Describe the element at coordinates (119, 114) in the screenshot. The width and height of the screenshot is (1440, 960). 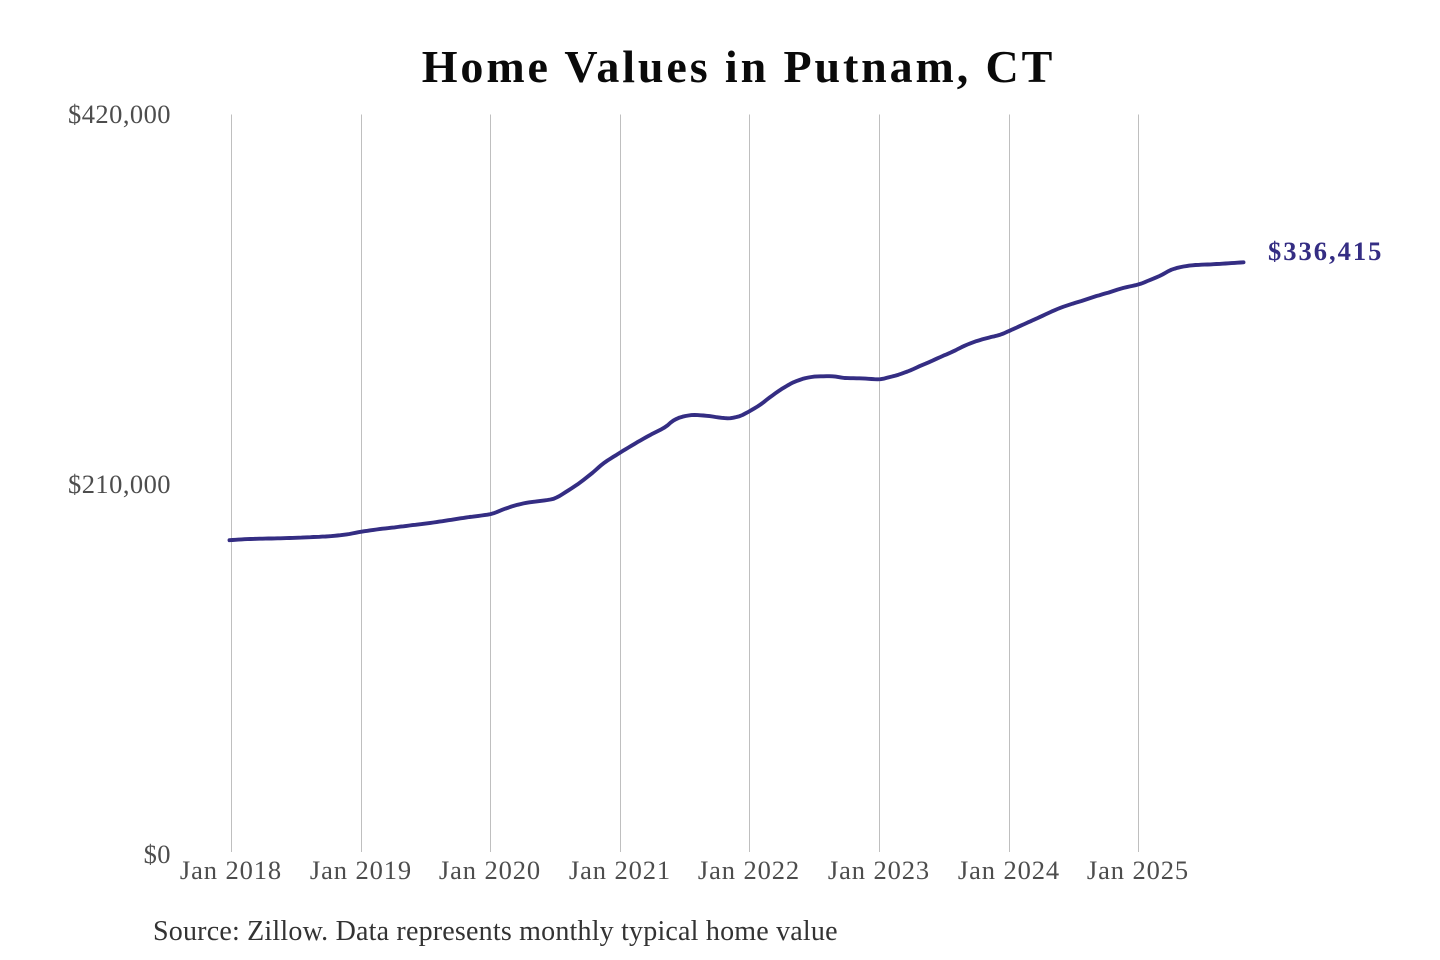
I see `svg-text: $420,000` at that location.